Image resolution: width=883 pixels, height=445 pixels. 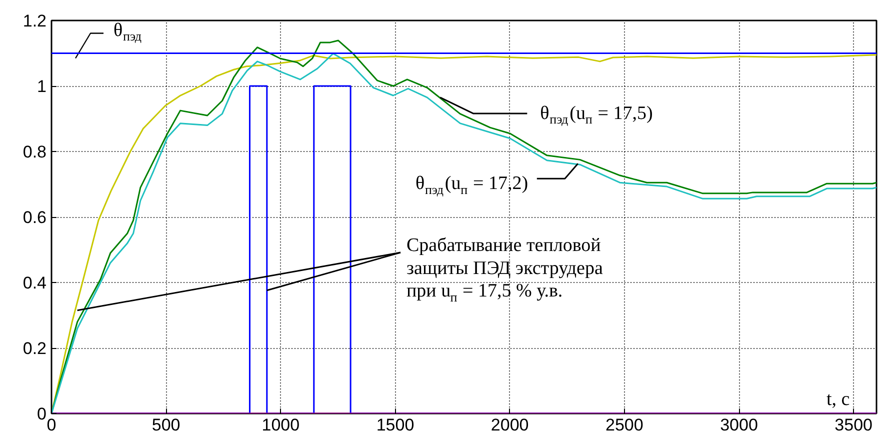 I want to click on y-tick-label: 1.2, so click(x=34, y=21).